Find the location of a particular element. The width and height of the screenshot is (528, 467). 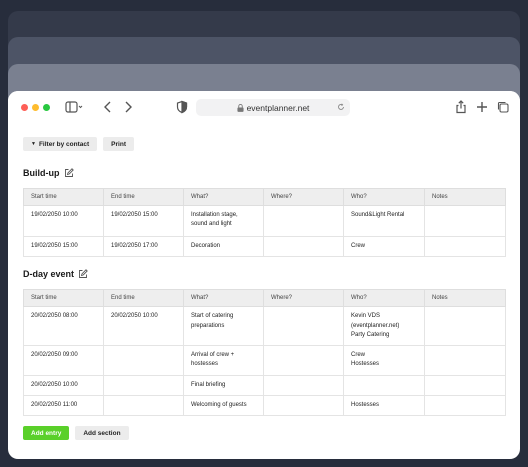

column-header: Notes is located at coordinates (465, 197).